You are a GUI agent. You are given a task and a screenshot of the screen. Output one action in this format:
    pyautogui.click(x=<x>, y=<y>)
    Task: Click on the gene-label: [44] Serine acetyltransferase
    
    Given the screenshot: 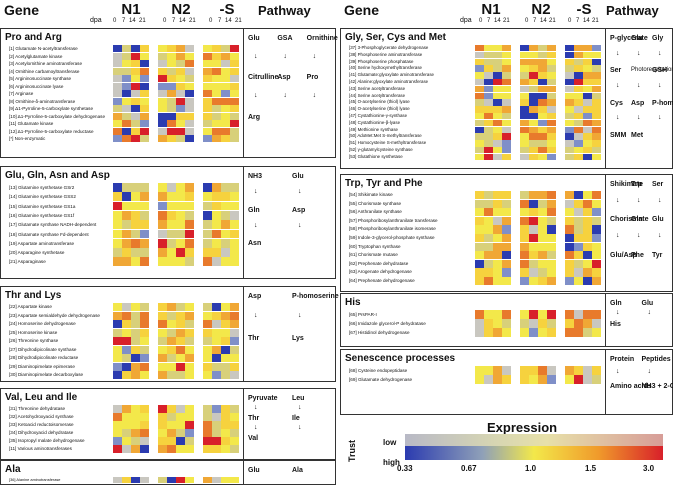 What is the action you would take?
    pyautogui.click(x=377, y=95)
    